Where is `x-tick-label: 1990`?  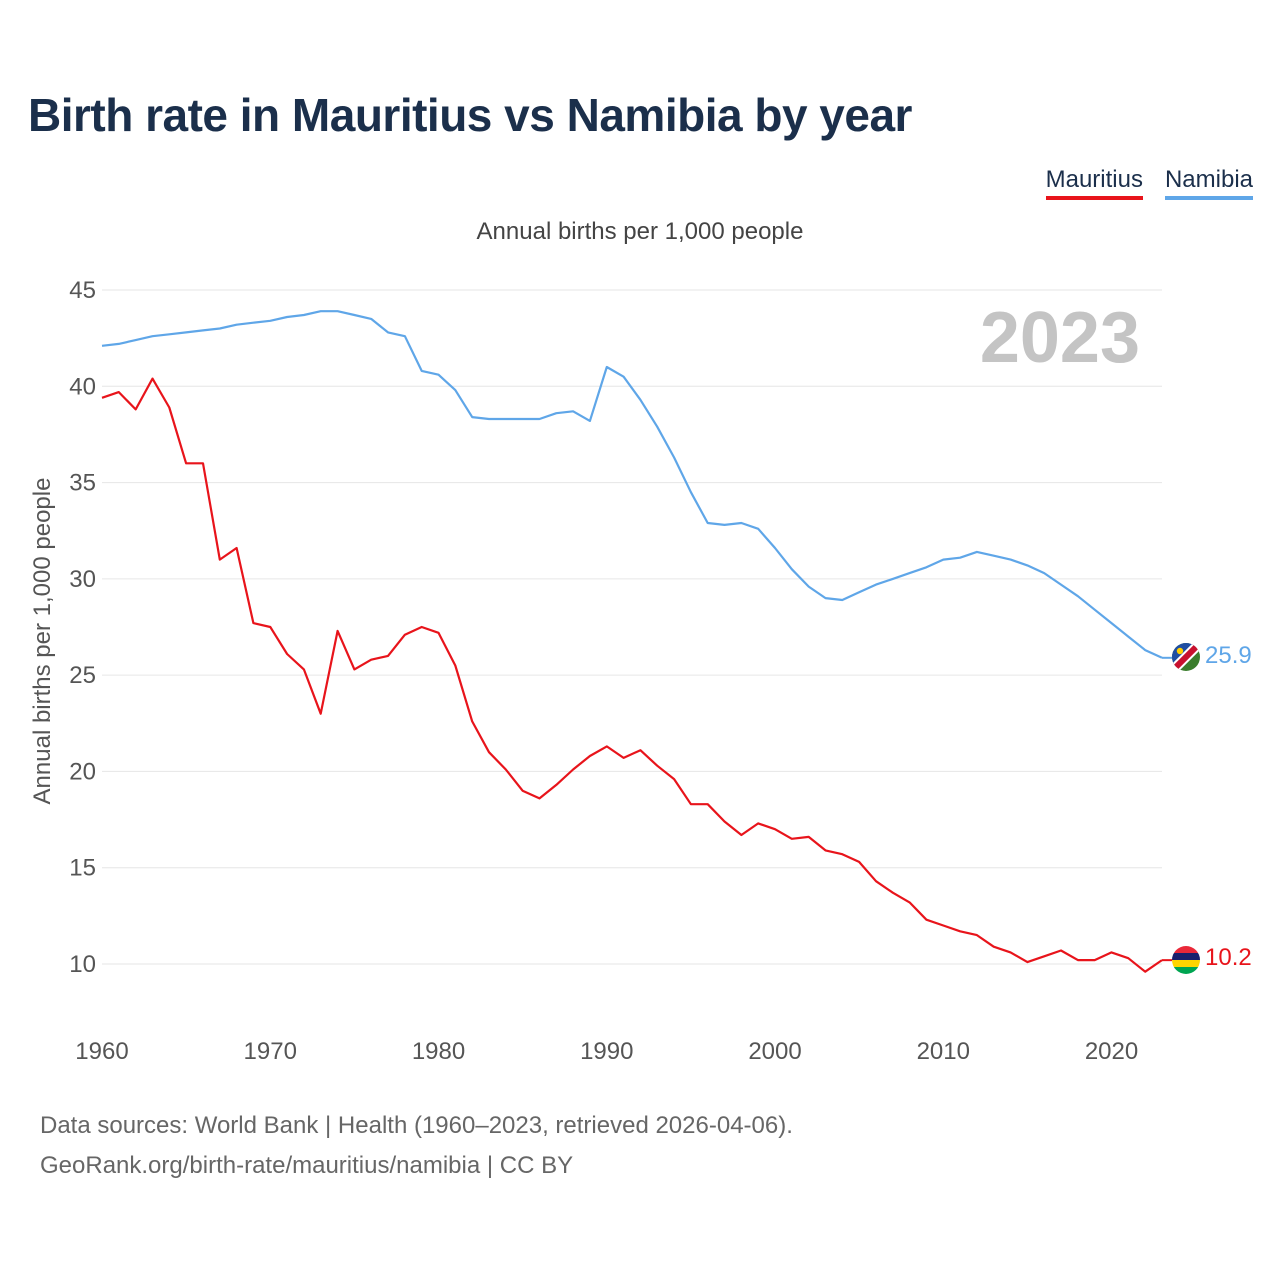
x-tick-label: 1990 is located at coordinates (606, 1051).